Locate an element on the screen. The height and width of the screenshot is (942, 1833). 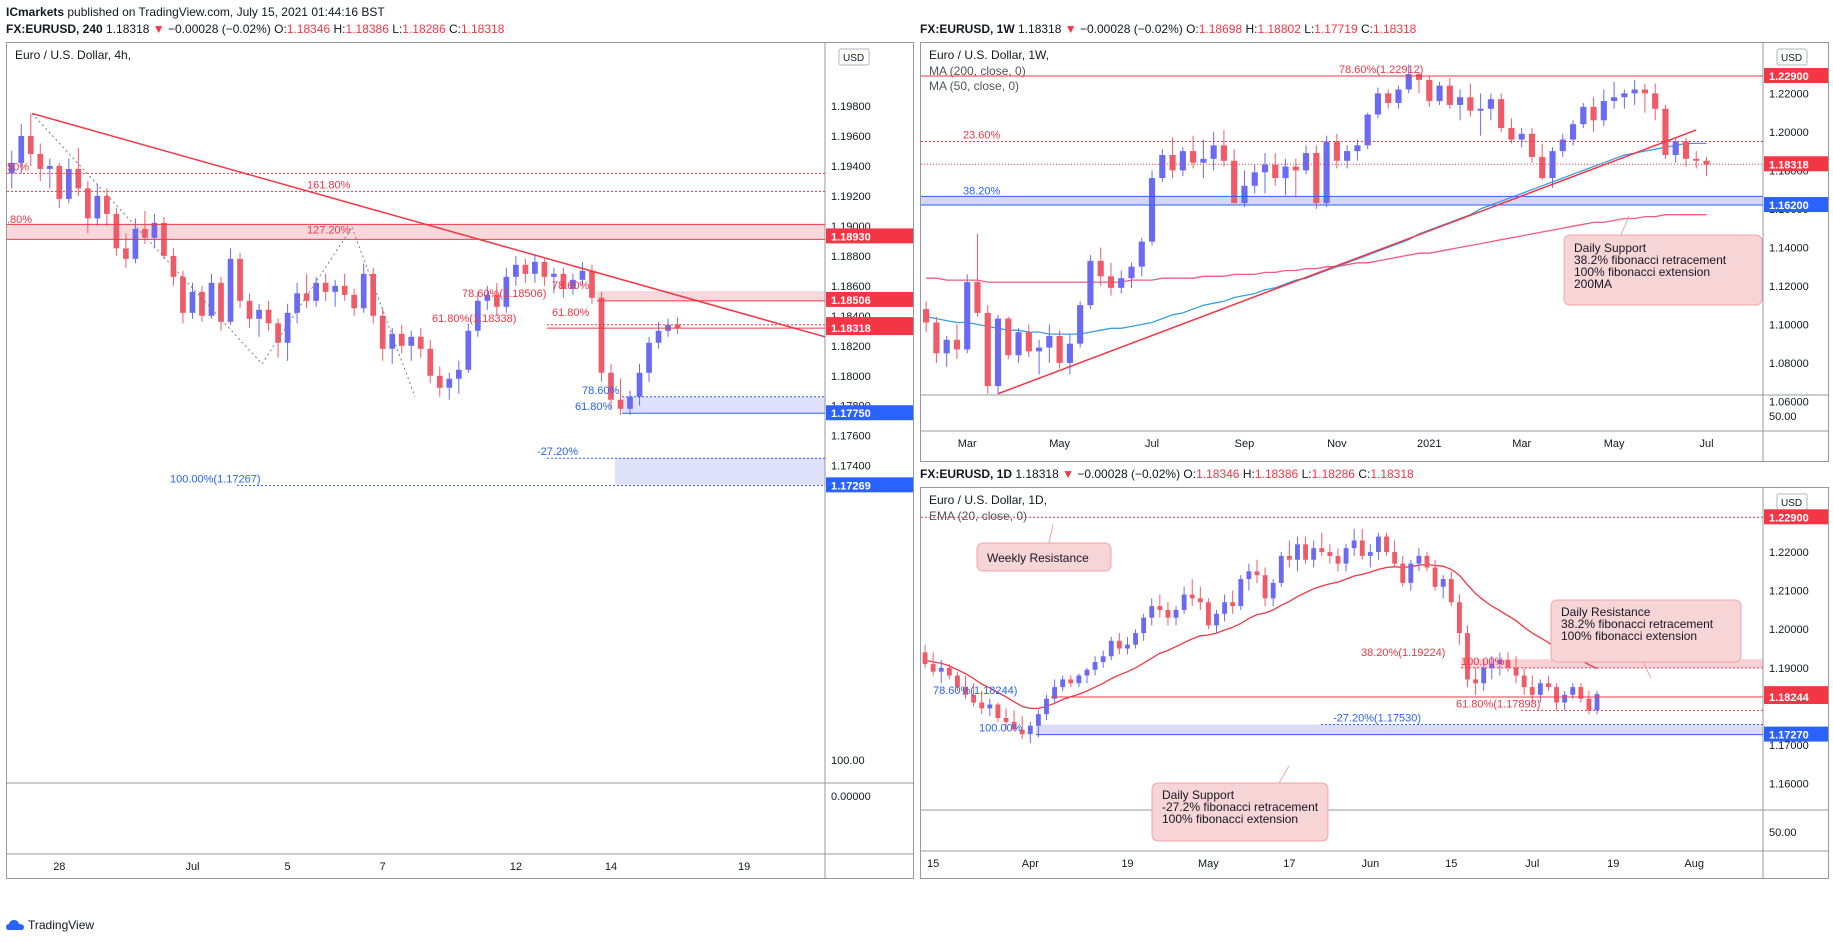
fib-label: 78.60%(1.18244) is located at coordinates (975, 691).